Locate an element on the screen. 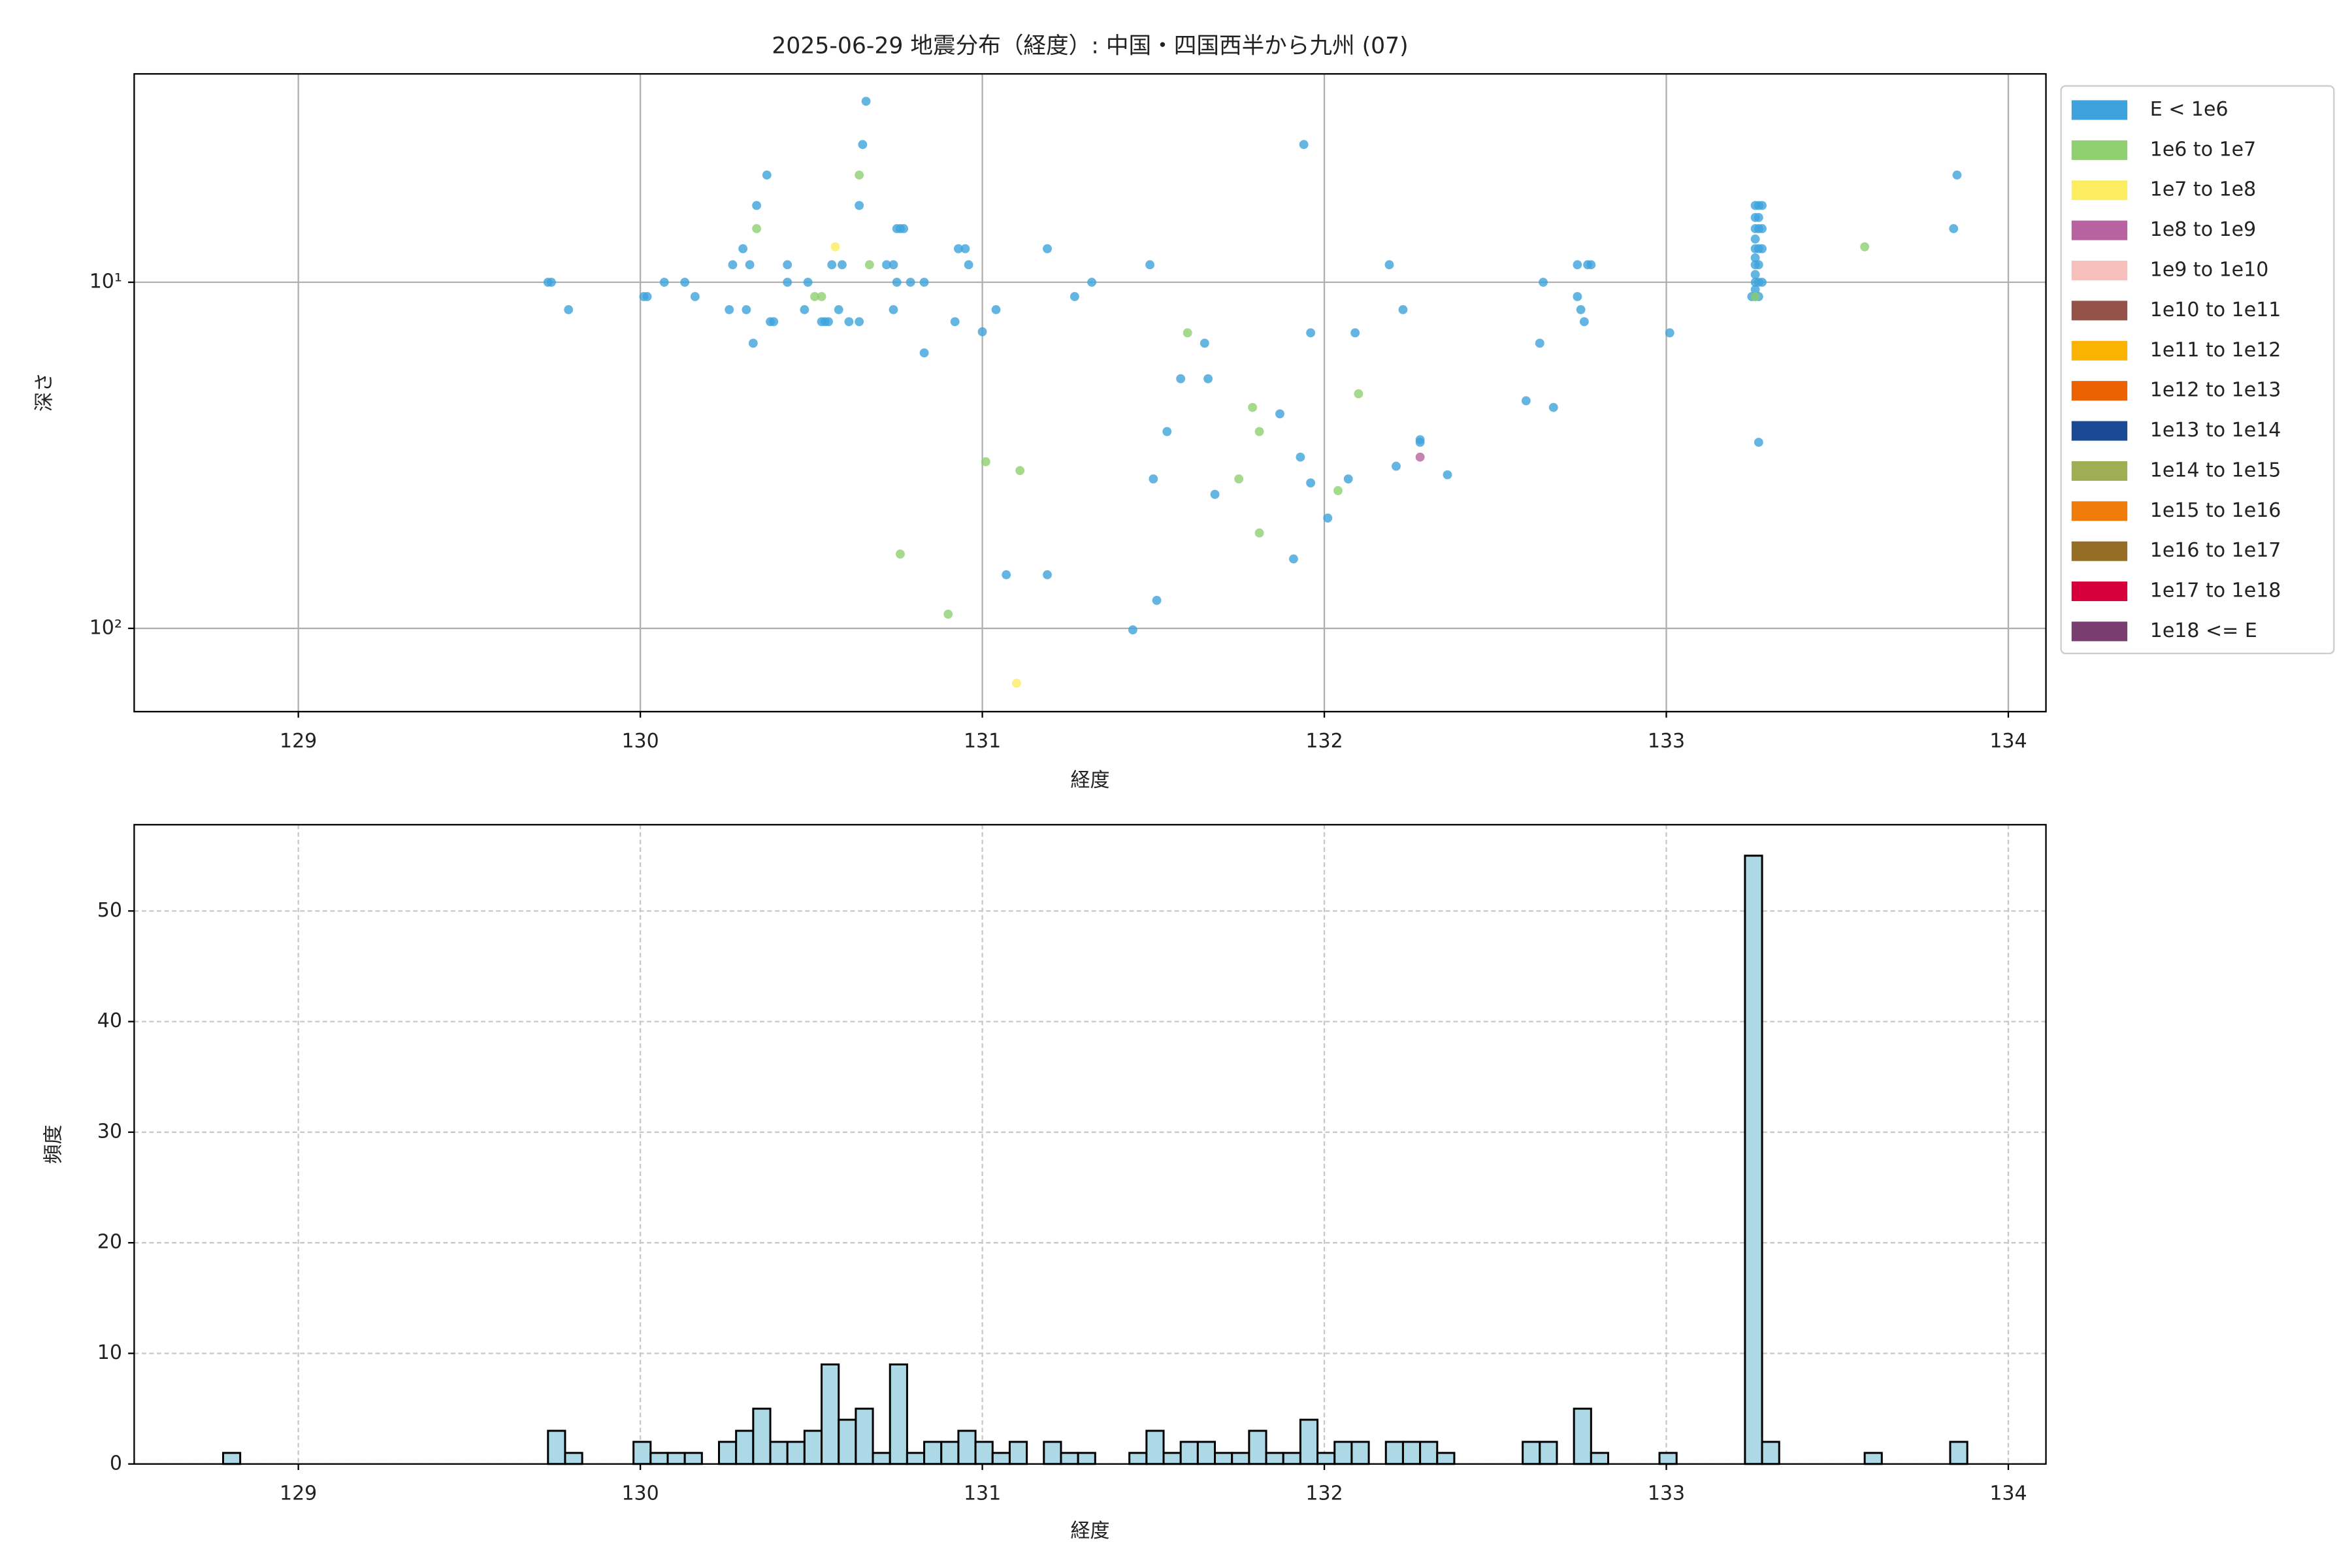  y-tick-label: 50 is located at coordinates (109, 910).